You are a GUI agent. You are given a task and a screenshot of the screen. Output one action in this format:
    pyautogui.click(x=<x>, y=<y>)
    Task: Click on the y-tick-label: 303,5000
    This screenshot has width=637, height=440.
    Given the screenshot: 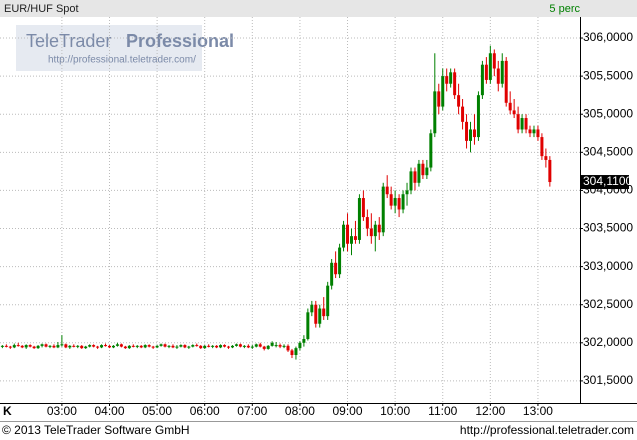 What is the action you would take?
    pyautogui.click(x=608, y=228)
    